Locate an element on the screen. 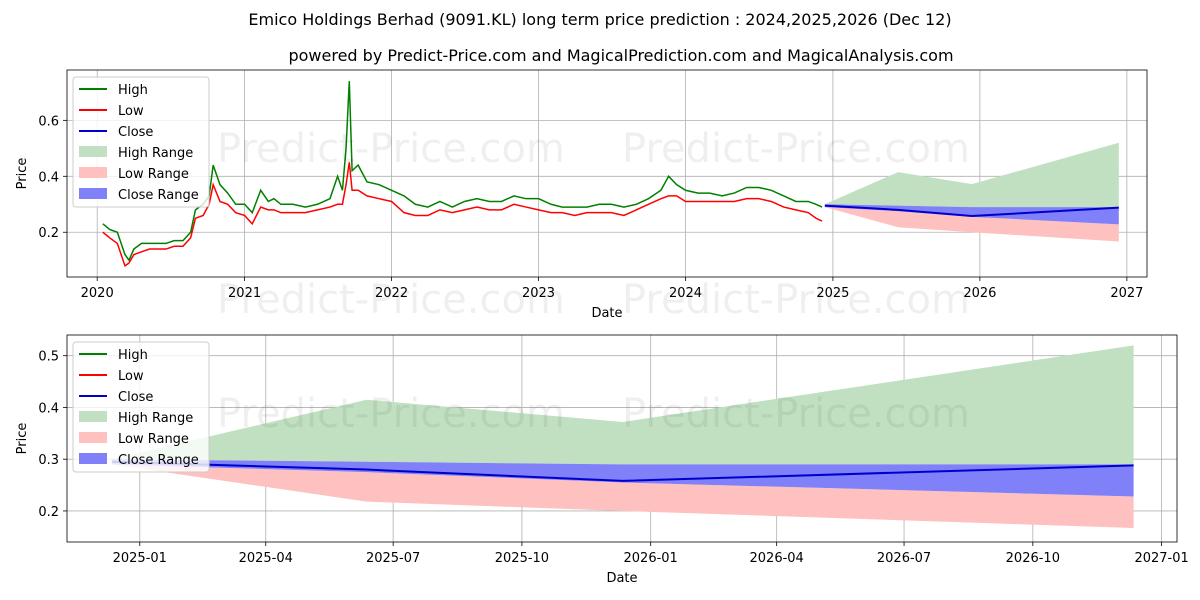 The height and width of the screenshot is (600, 1200). x-tick-label: 2026-07 is located at coordinates (904, 558).